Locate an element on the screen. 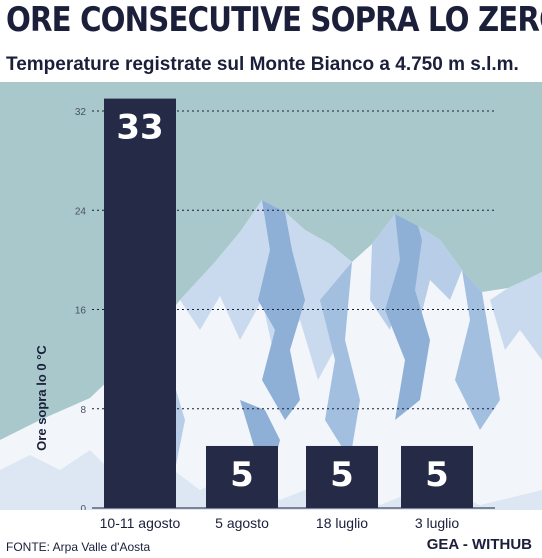  y-axis-ticks: 0 8 16 24 32 is located at coordinates (81, 311).